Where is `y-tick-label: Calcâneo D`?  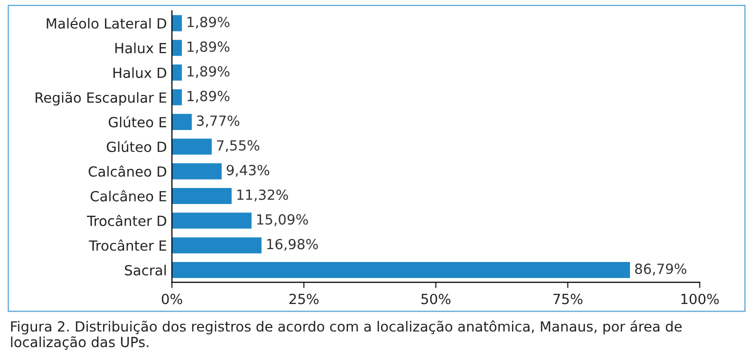
y-tick-label: Calcâneo D is located at coordinates (127, 171).